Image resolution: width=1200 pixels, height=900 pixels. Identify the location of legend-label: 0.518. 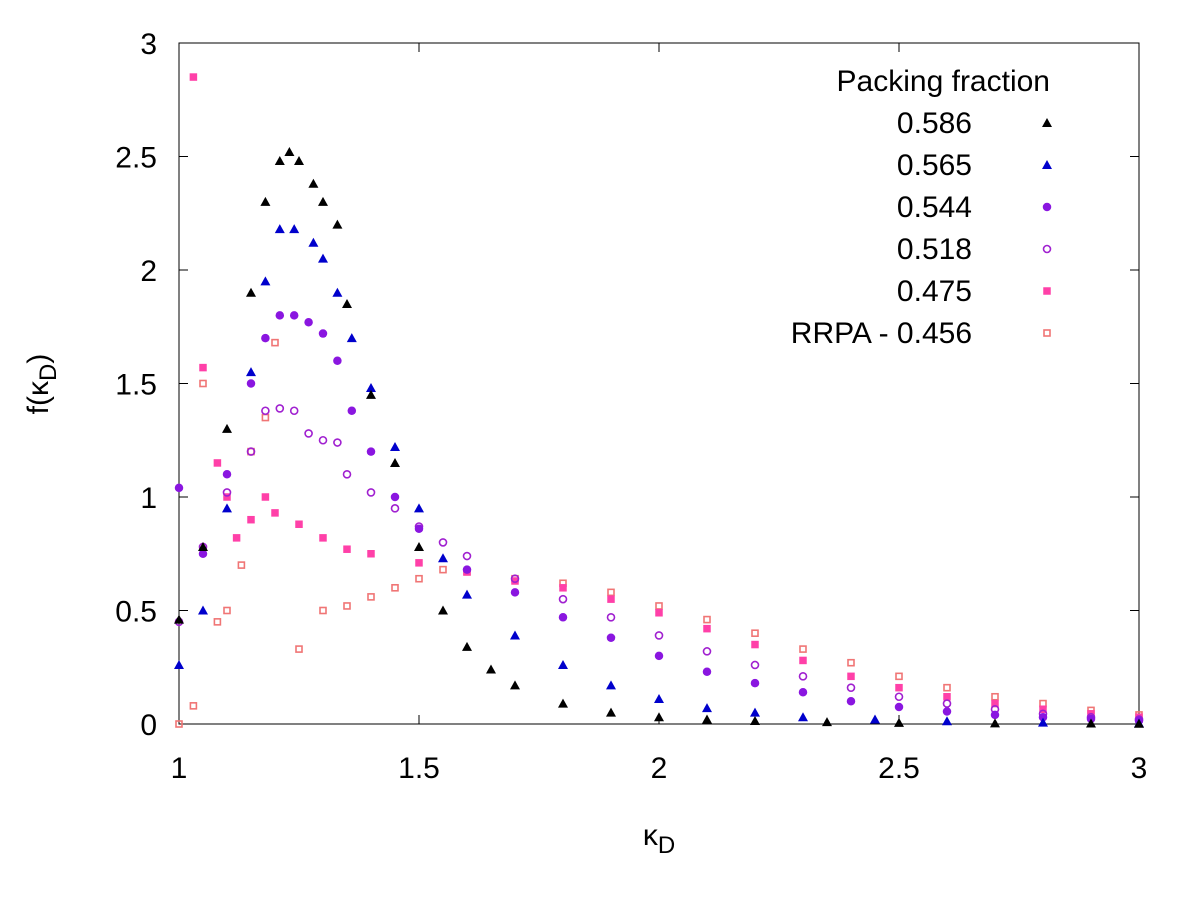
(934, 249).